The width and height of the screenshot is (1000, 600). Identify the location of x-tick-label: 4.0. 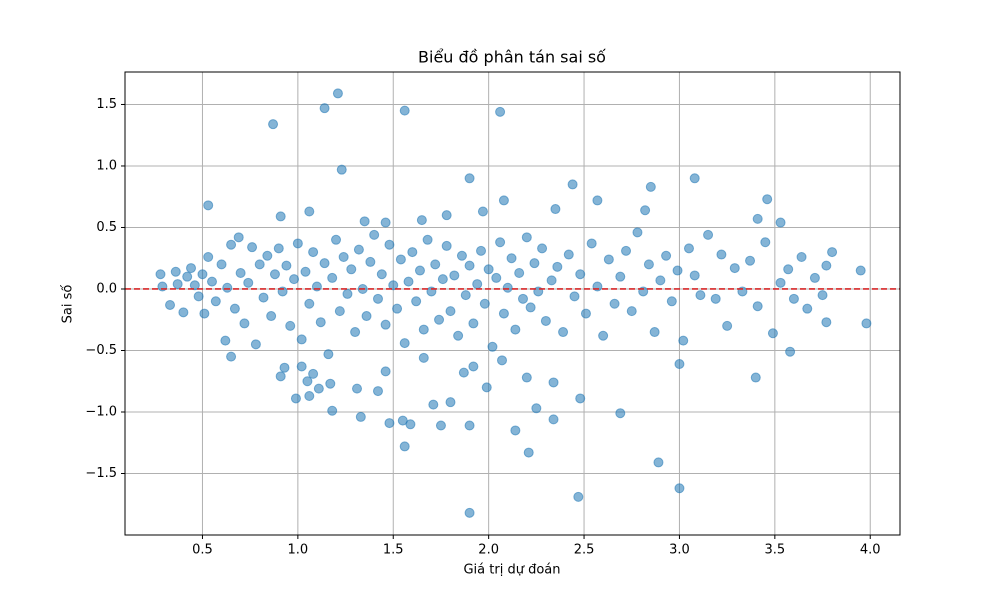
(870, 550).